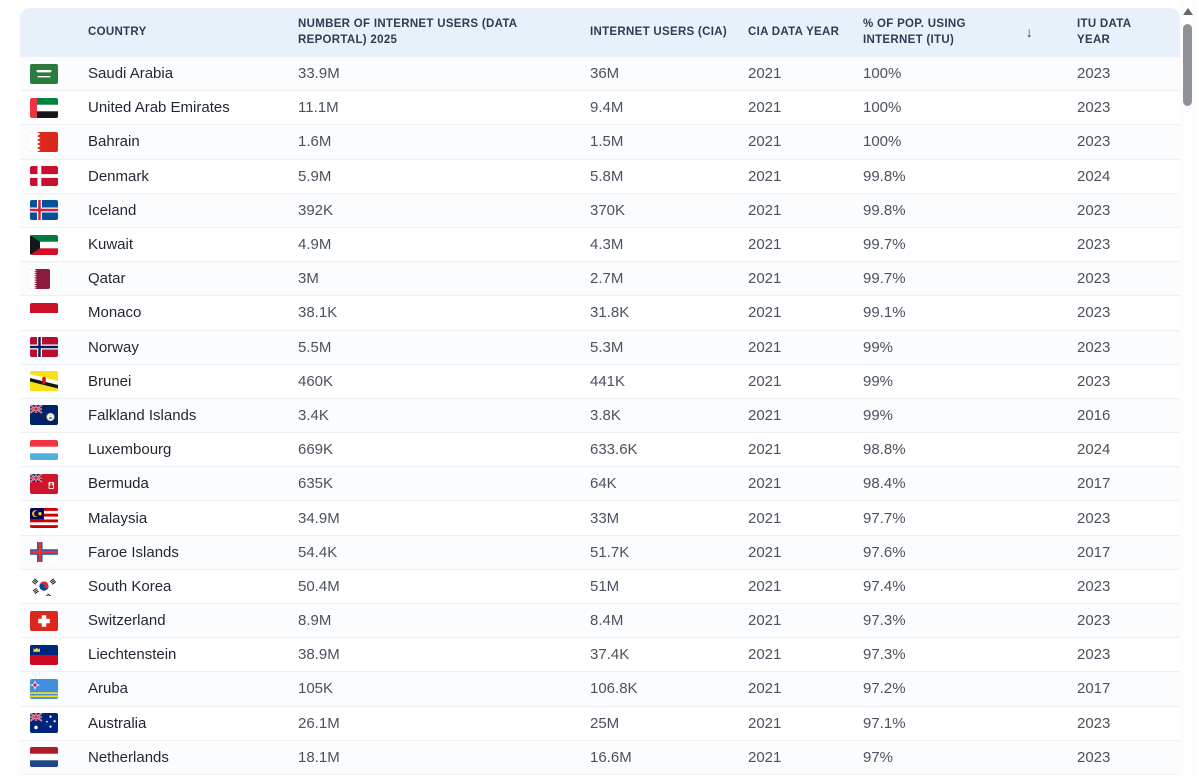 The width and height of the screenshot is (1199, 776). What do you see at coordinates (610, 552) in the screenshot?
I see `users-cia-value: 51.7K` at bounding box center [610, 552].